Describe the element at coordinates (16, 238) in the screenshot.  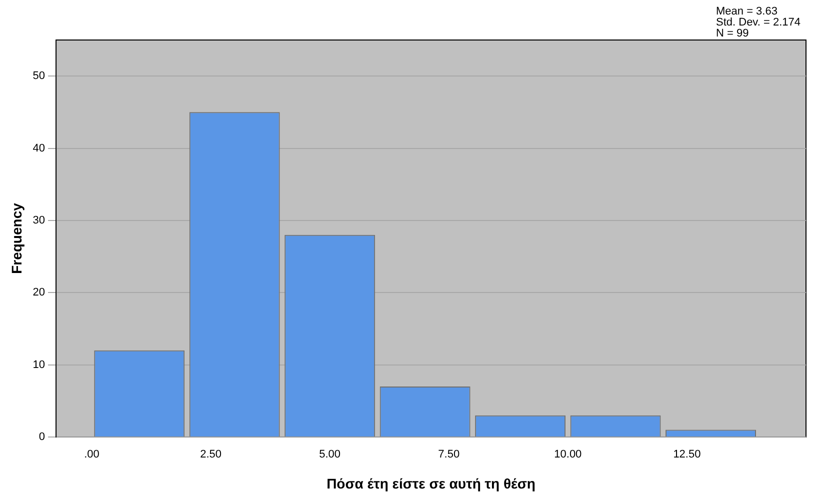
I see `y-axis-title: Frequency` at that location.